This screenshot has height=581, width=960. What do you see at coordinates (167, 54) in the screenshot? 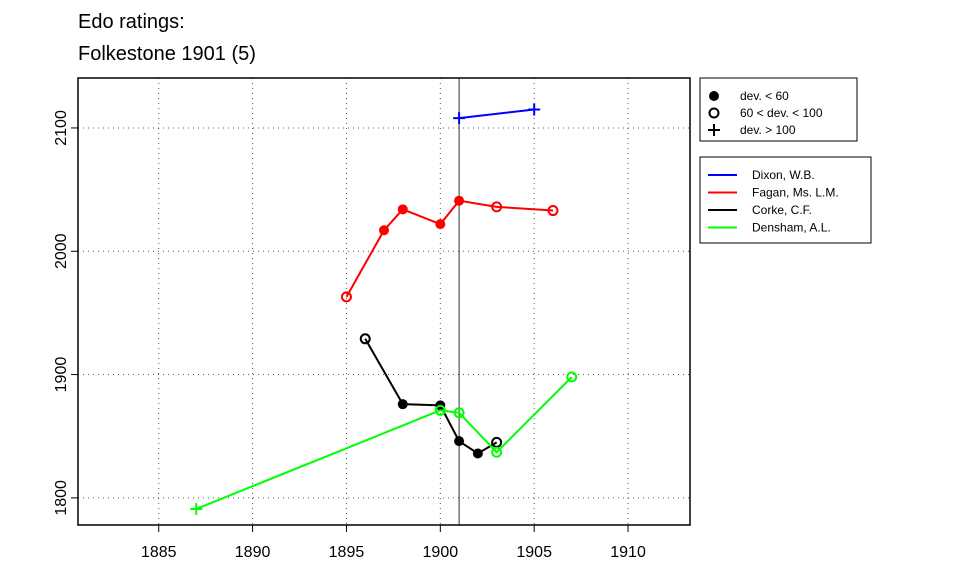
I see `chart-title-line2: Folkestone 1901 (5)` at bounding box center [167, 54].